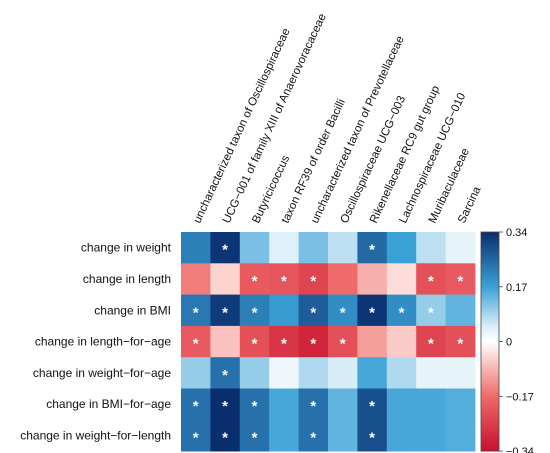 This screenshot has height=453, width=550. I want to click on row-label-0: change in weight, so click(126, 248).